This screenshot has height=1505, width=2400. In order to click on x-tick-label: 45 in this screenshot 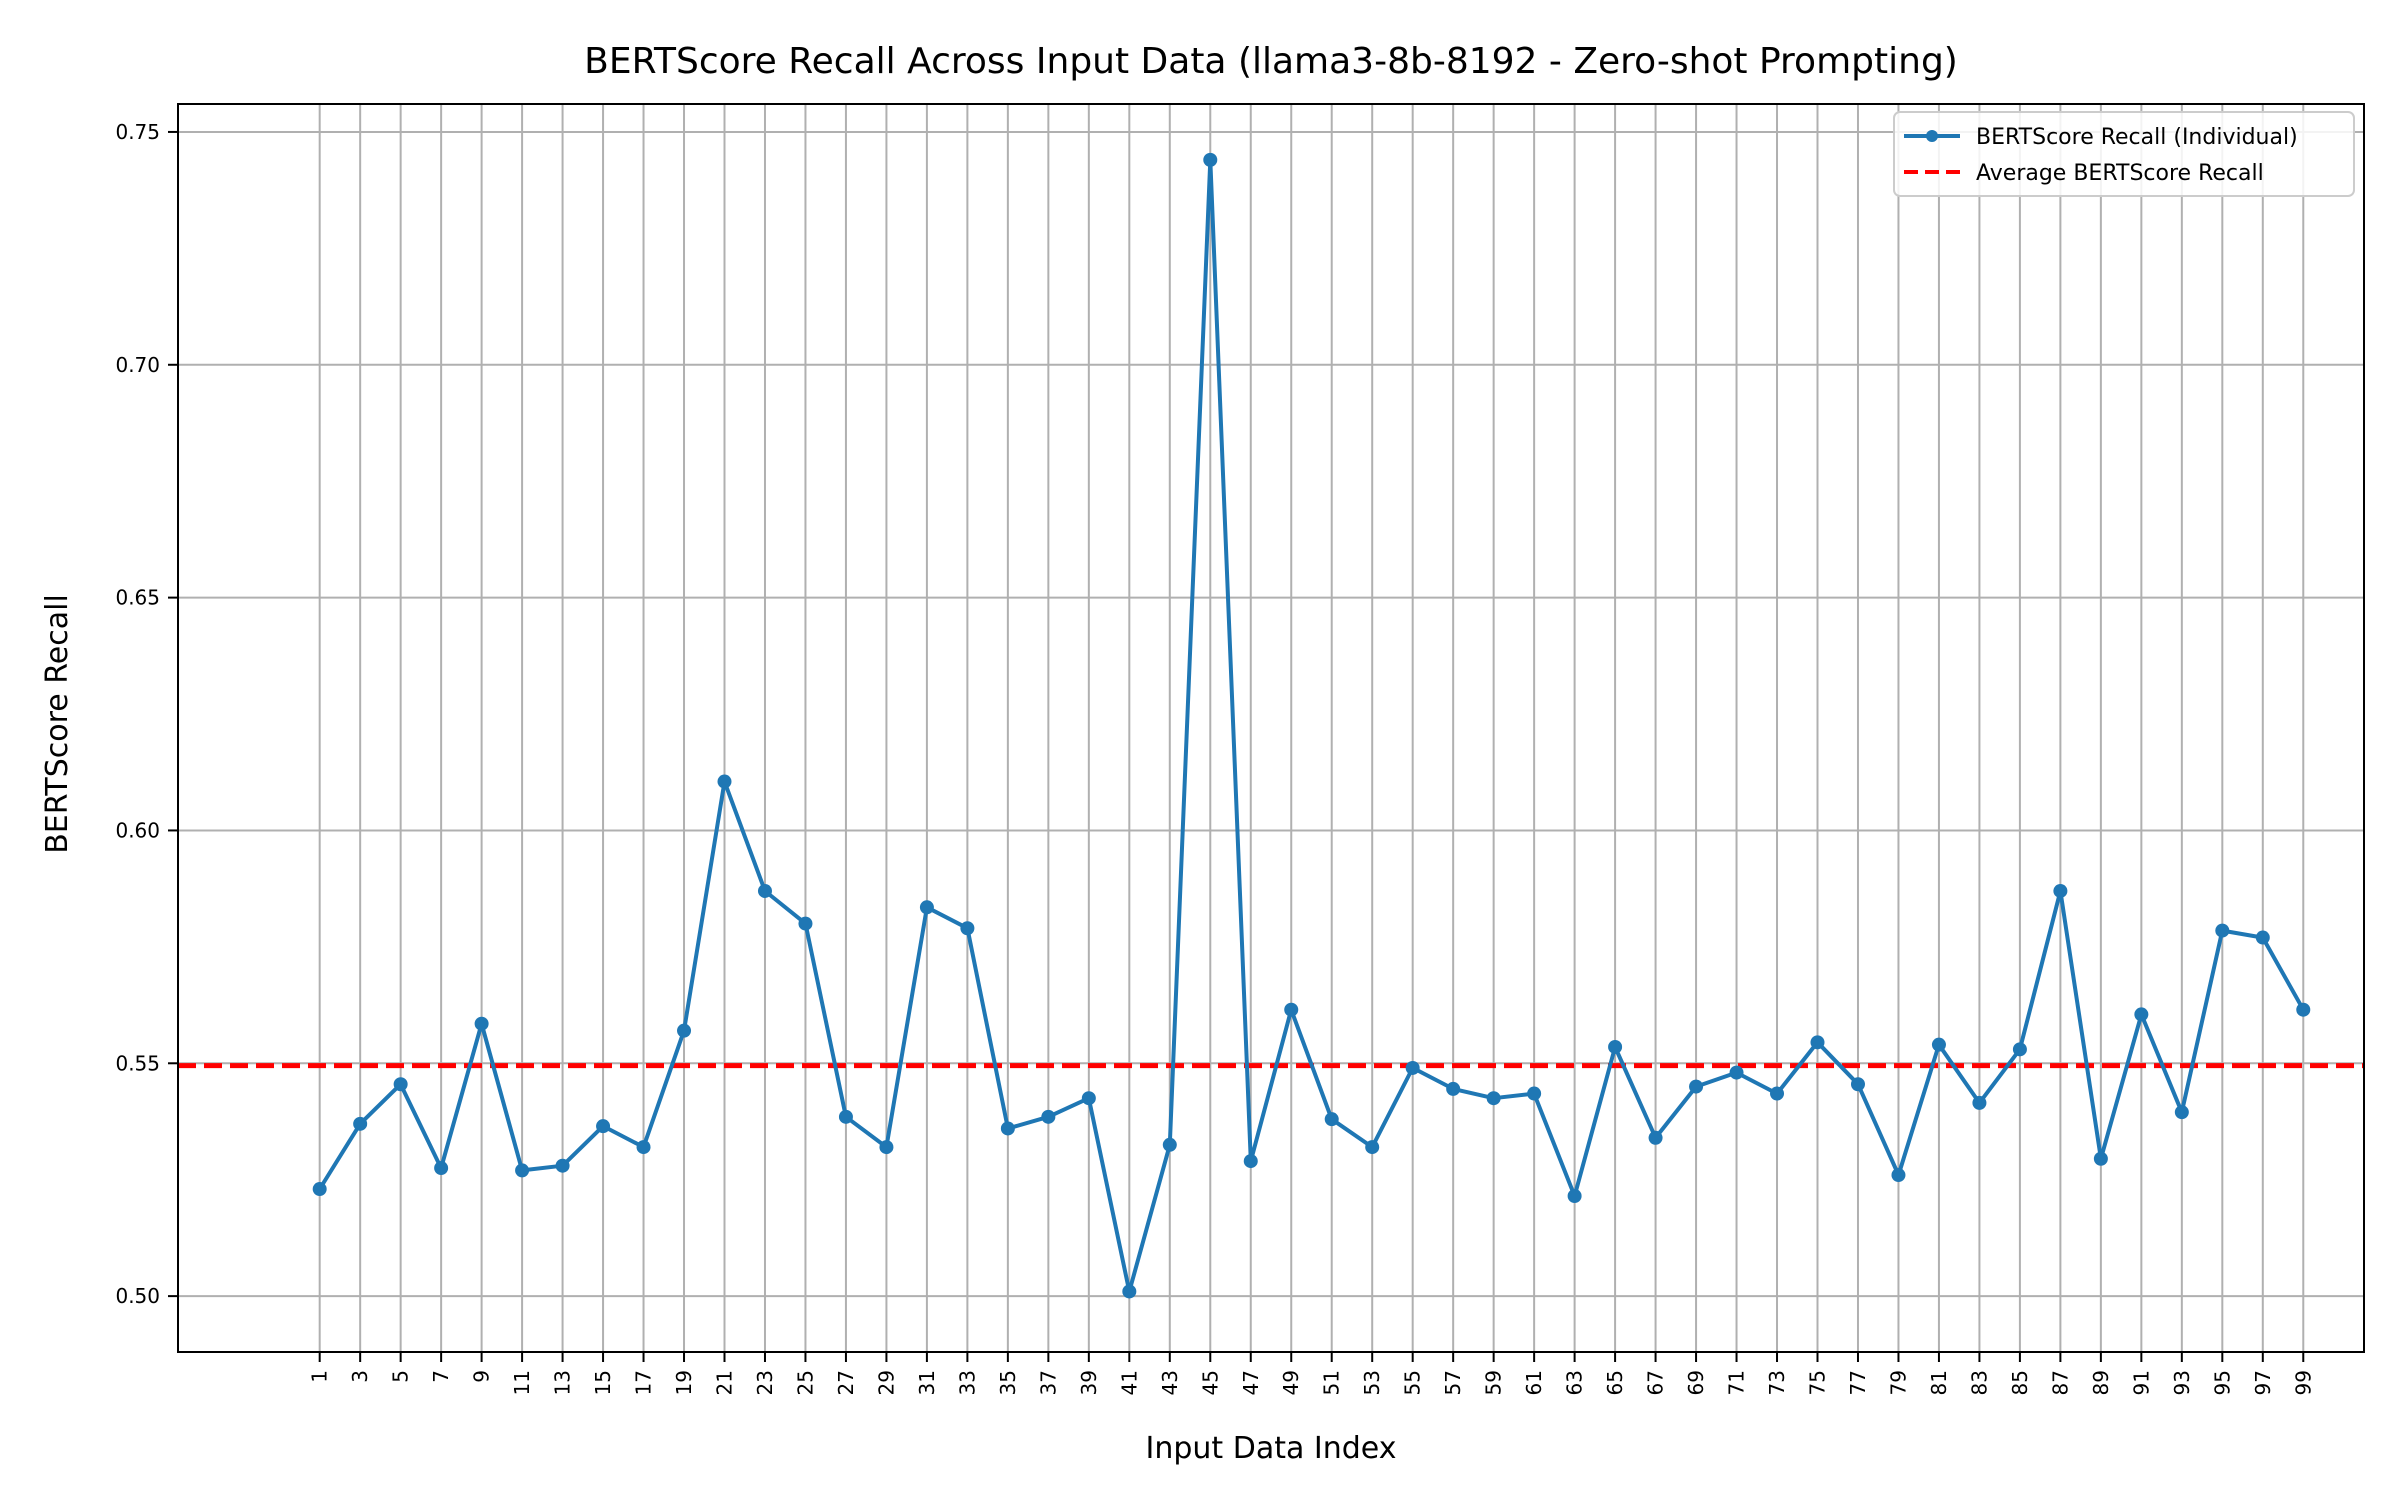, I will do `click(1210, 1382)`.